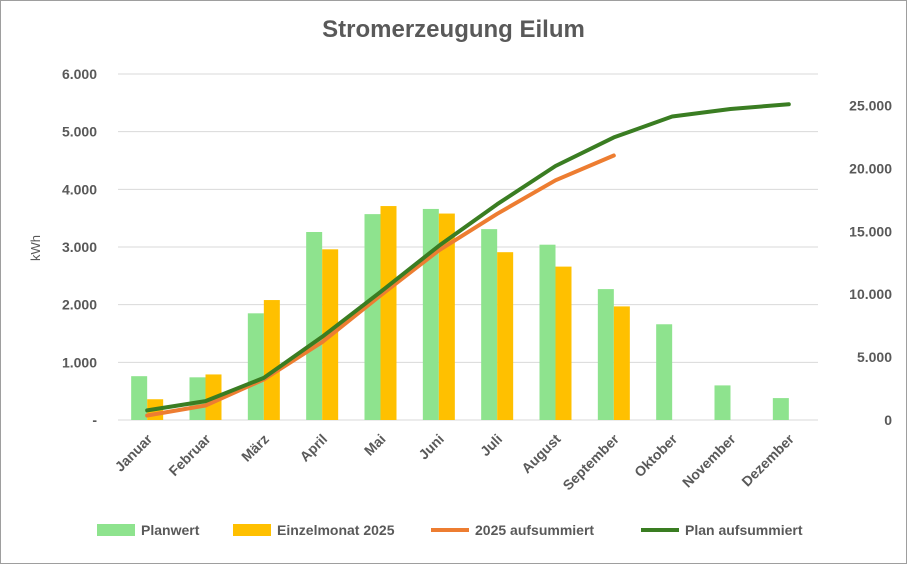  I want to click on legend-item: Planwert, so click(148, 530).